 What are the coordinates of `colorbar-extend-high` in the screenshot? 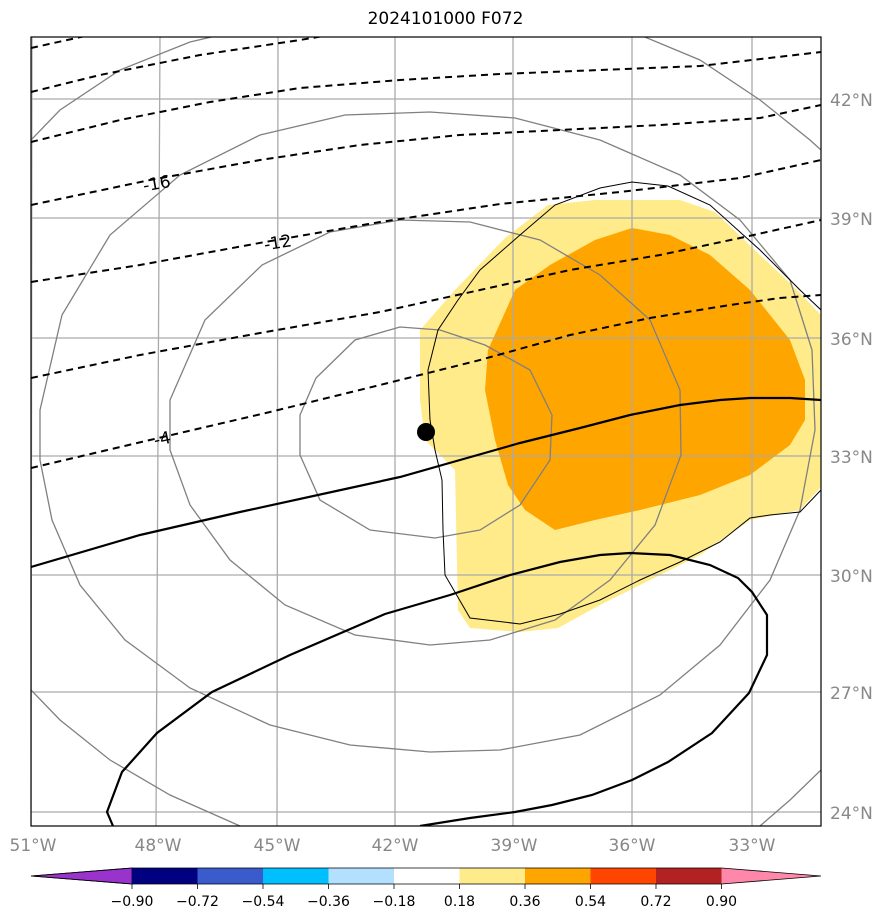 It's located at (771, 876).